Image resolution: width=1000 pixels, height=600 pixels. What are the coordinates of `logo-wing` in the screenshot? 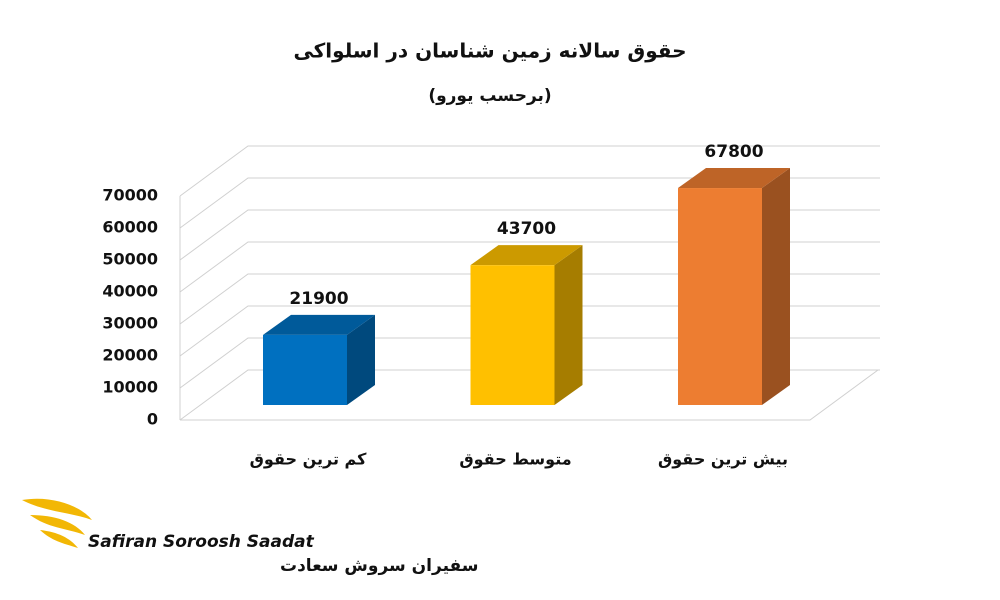 It's located at (57, 523).